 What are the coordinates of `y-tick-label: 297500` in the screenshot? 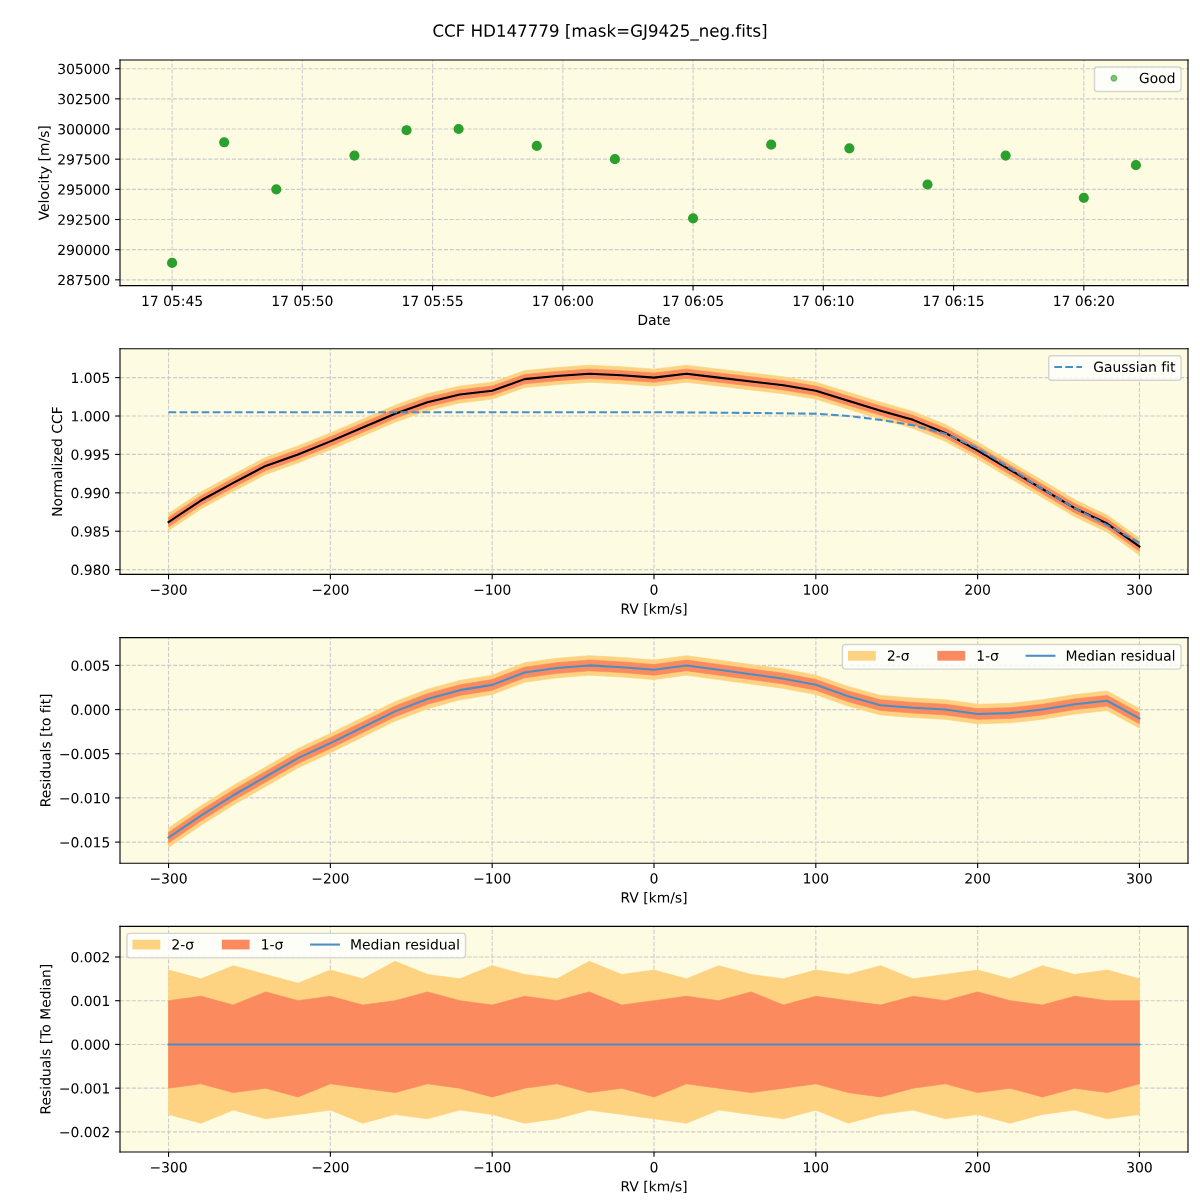 It's located at (84, 159).